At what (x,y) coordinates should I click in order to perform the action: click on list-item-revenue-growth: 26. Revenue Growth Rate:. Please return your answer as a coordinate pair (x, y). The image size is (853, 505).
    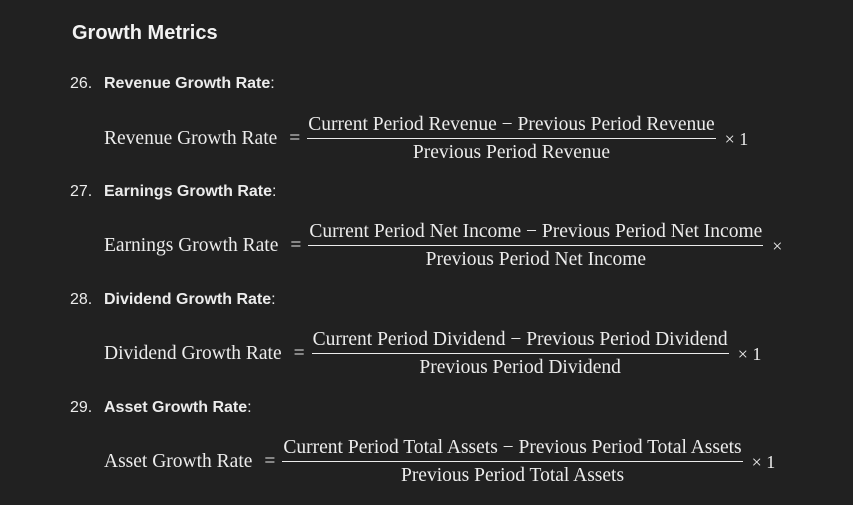
    Looking at the image, I should click on (172, 84).